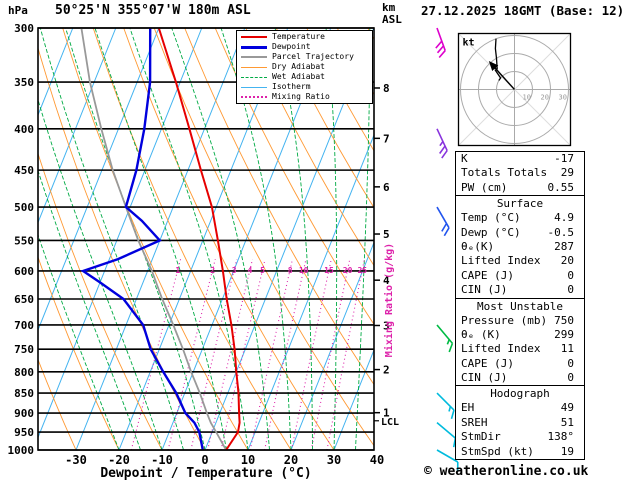 Image resolution: width=629 pixels, height=486 pixels. I want to click on pressure-tick-label: 750, so click(24, 349).